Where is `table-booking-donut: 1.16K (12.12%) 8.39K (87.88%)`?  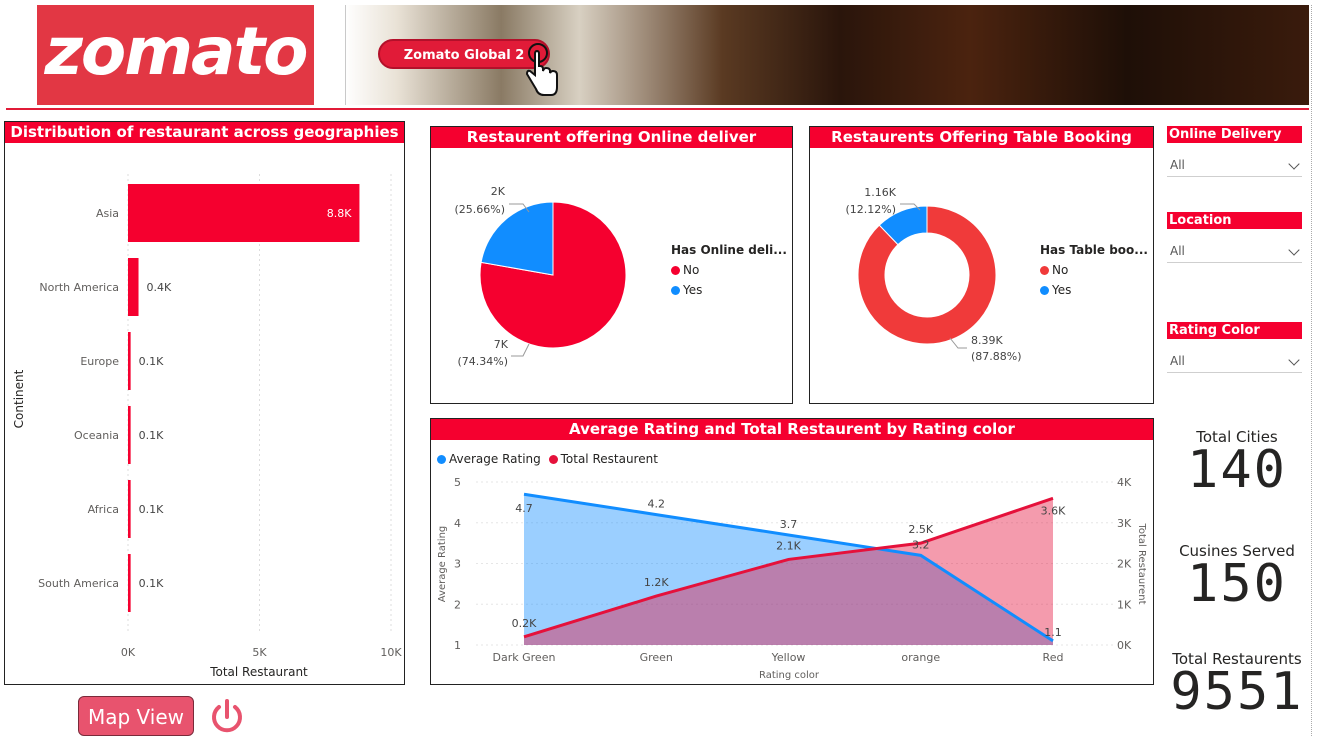 table-booking-donut: 1.16K (12.12%) 8.39K (87.88%) is located at coordinates (933, 274).